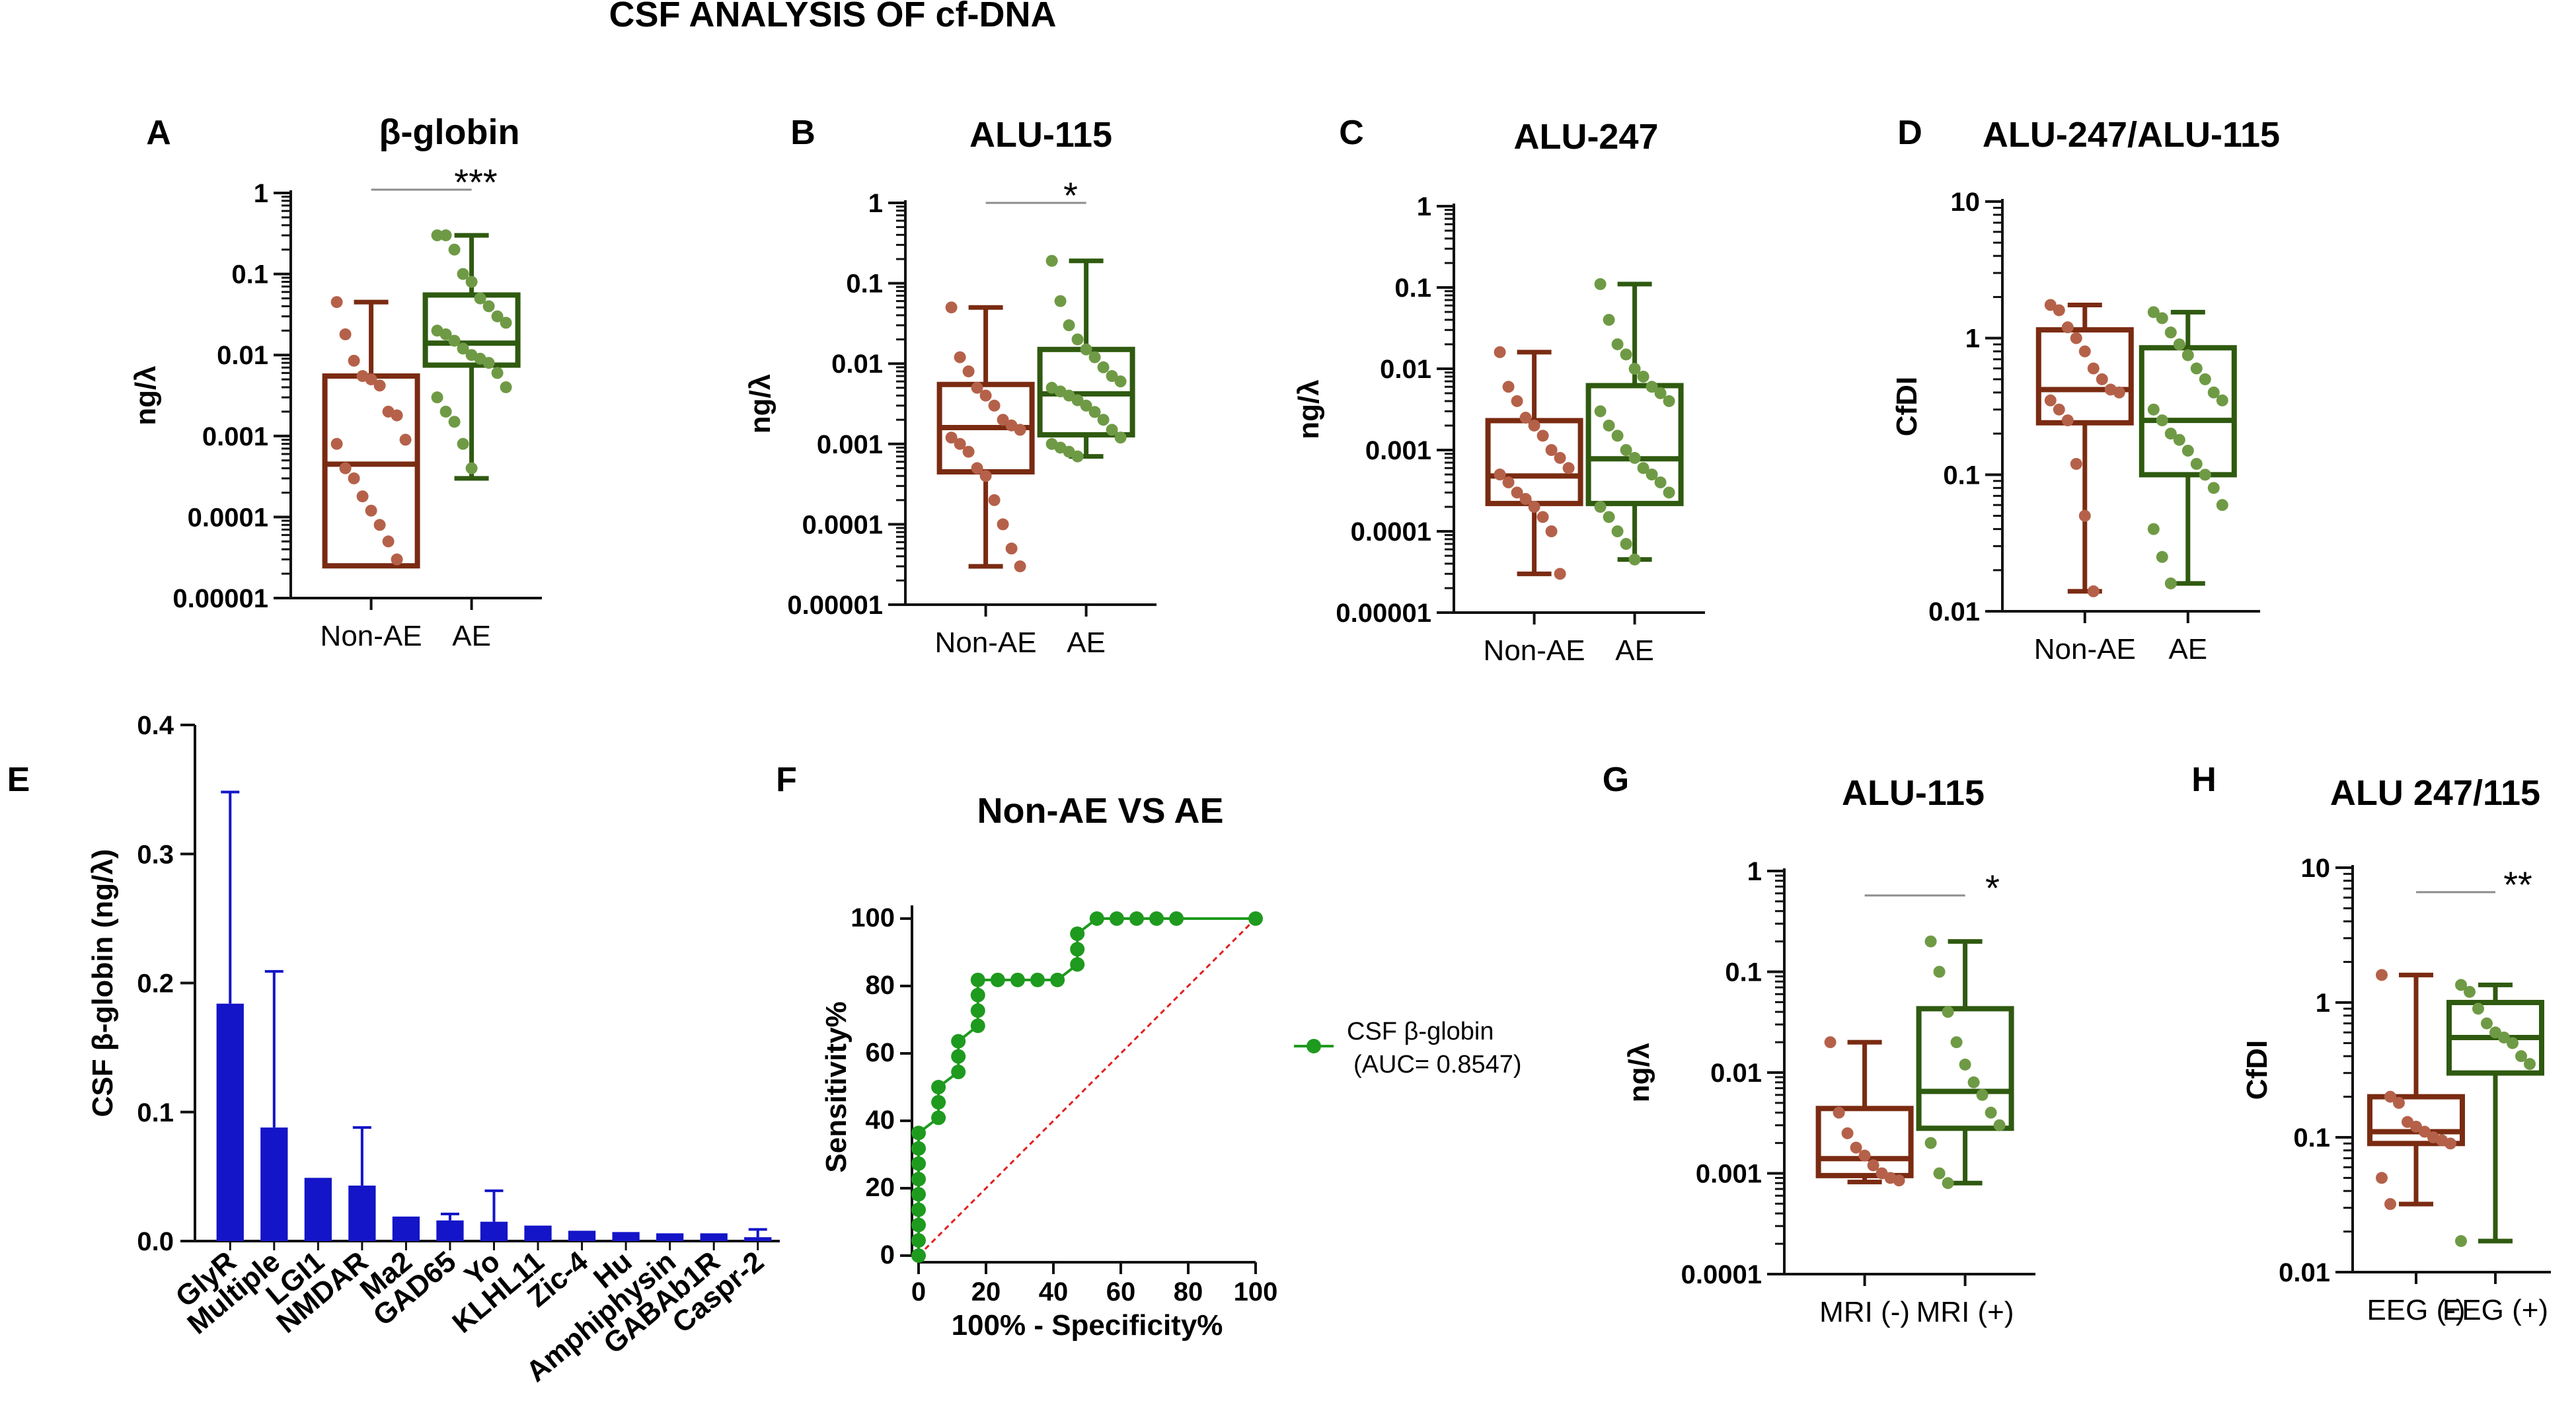 The height and width of the screenshot is (1401, 2576). Describe the element at coordinates (786, 780) in the screenshot. I see `panel-label-F: F` at that location.